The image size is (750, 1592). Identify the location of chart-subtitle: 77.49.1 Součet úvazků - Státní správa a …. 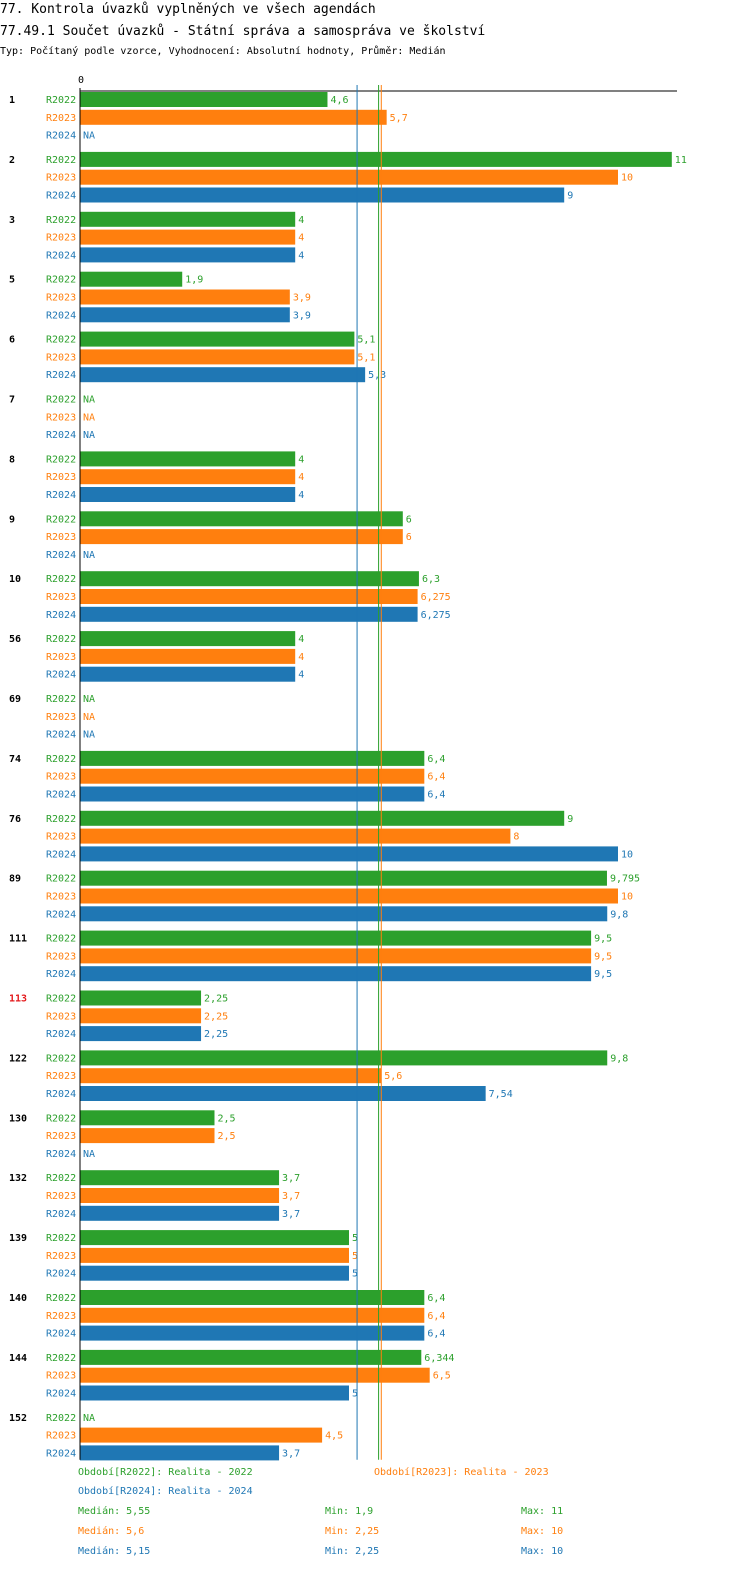
(242, 31).